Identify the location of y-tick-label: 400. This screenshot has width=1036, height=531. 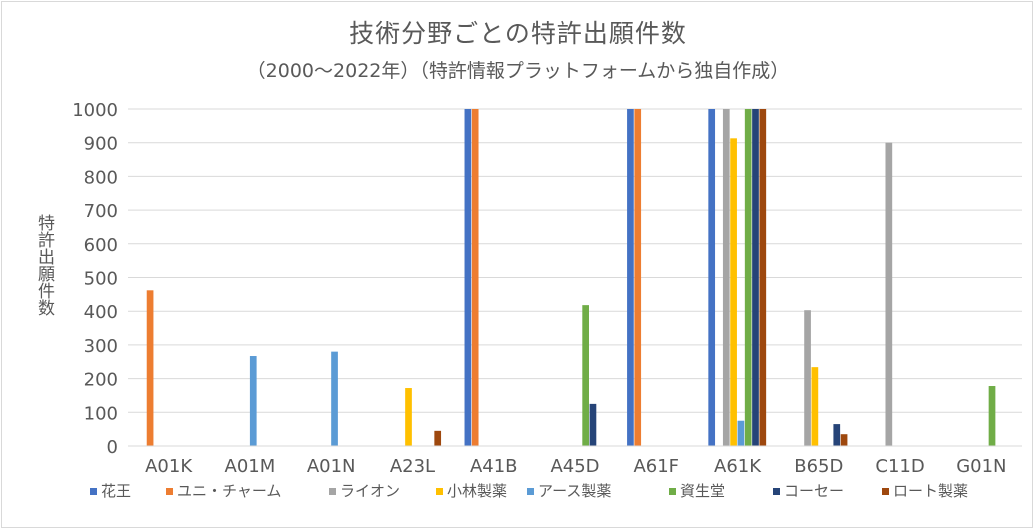
(101, 312).